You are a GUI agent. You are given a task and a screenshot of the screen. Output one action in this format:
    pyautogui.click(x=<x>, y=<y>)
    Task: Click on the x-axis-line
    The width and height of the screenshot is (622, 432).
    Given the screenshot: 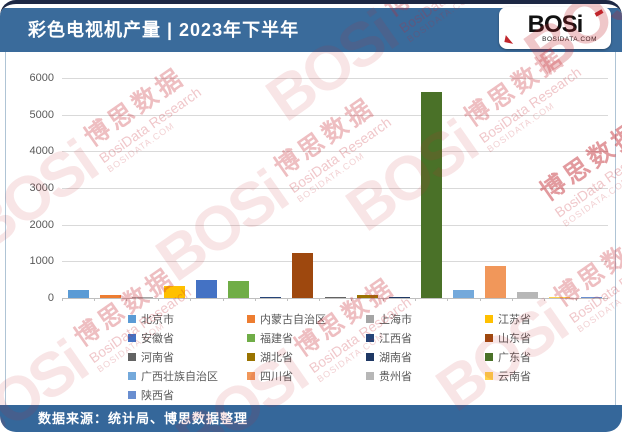 What is the action you would take?
    pyautogui.click(x=335, y=298)
    